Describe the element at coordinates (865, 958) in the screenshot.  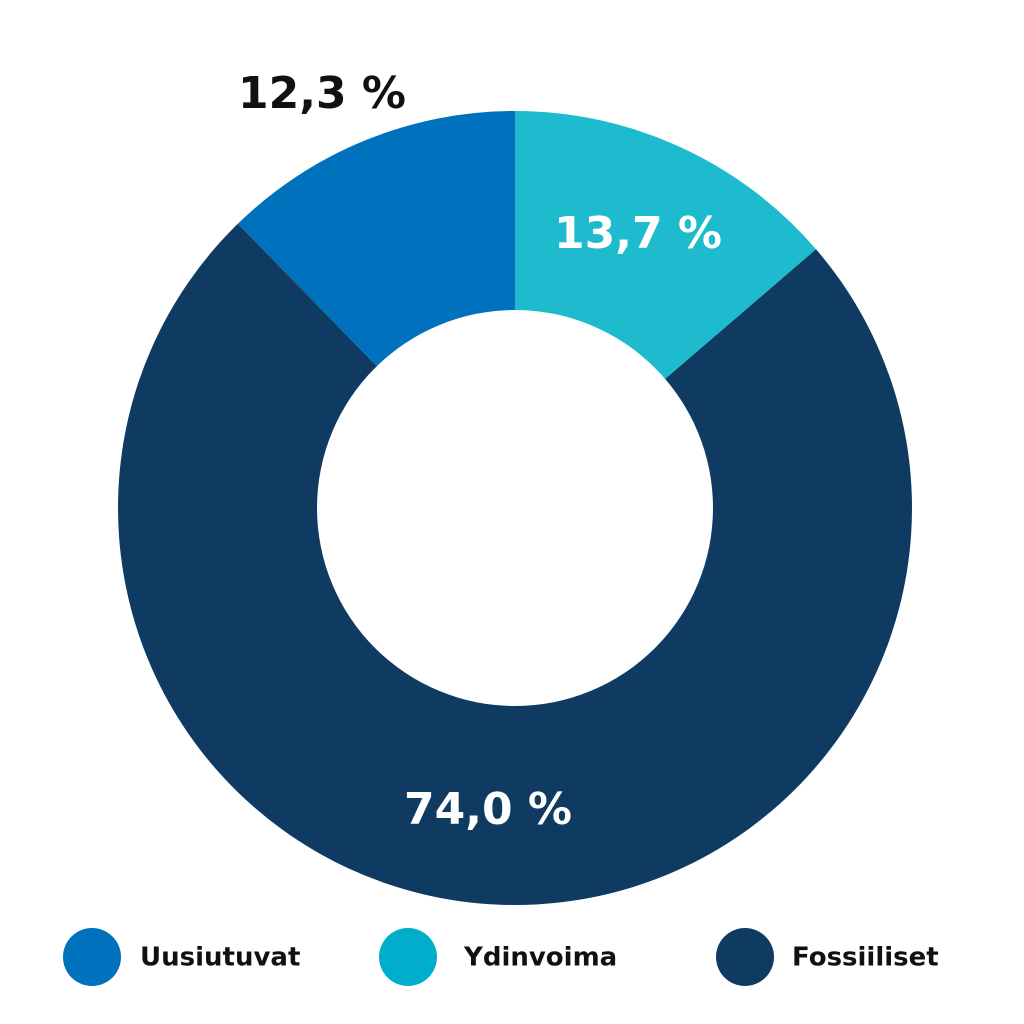
I see `legend-label: Fossiiliset` at that location.